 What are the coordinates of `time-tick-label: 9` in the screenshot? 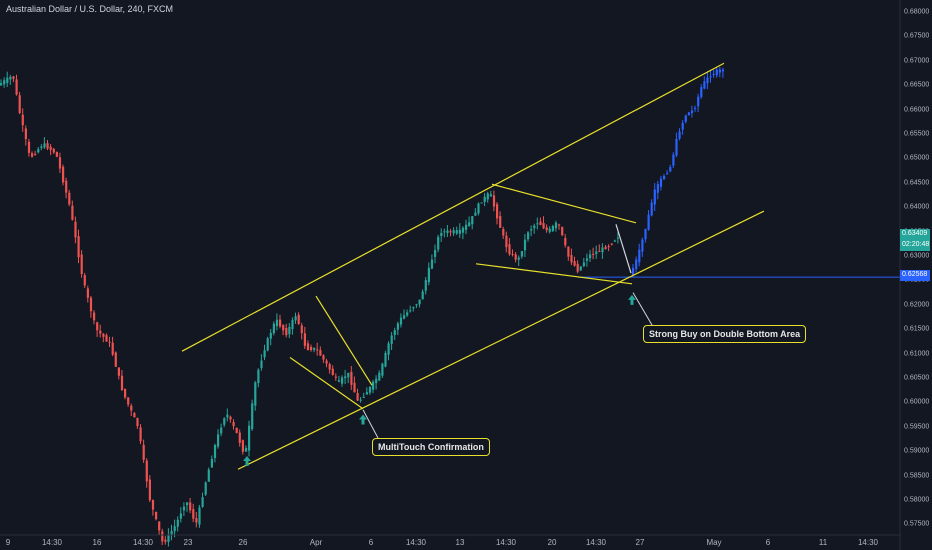 It's located at (8, 542).